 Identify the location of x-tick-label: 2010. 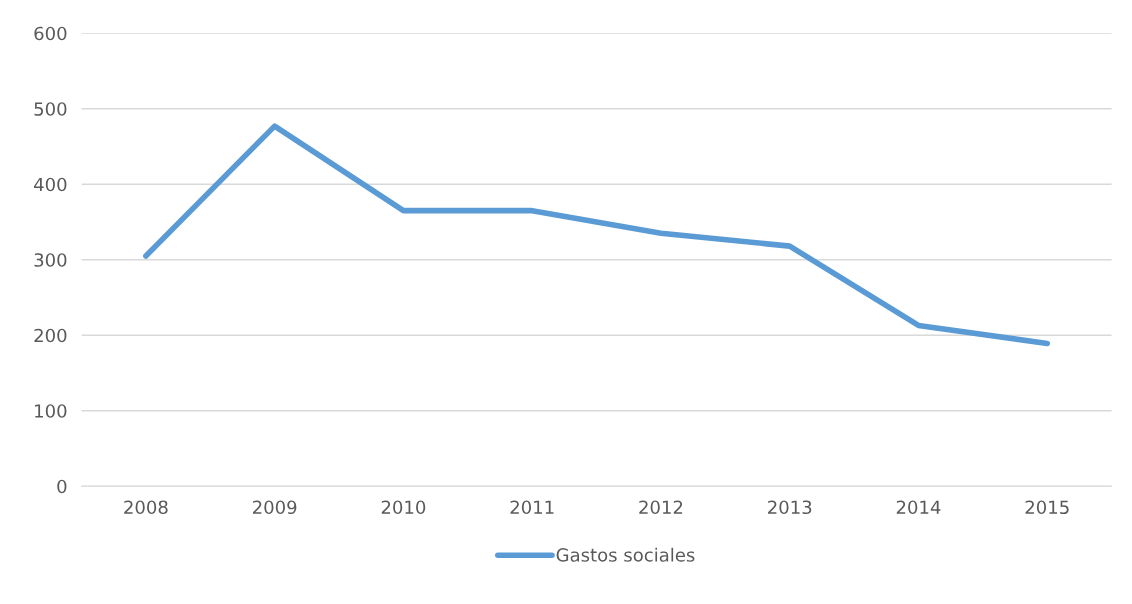
(403, 507).